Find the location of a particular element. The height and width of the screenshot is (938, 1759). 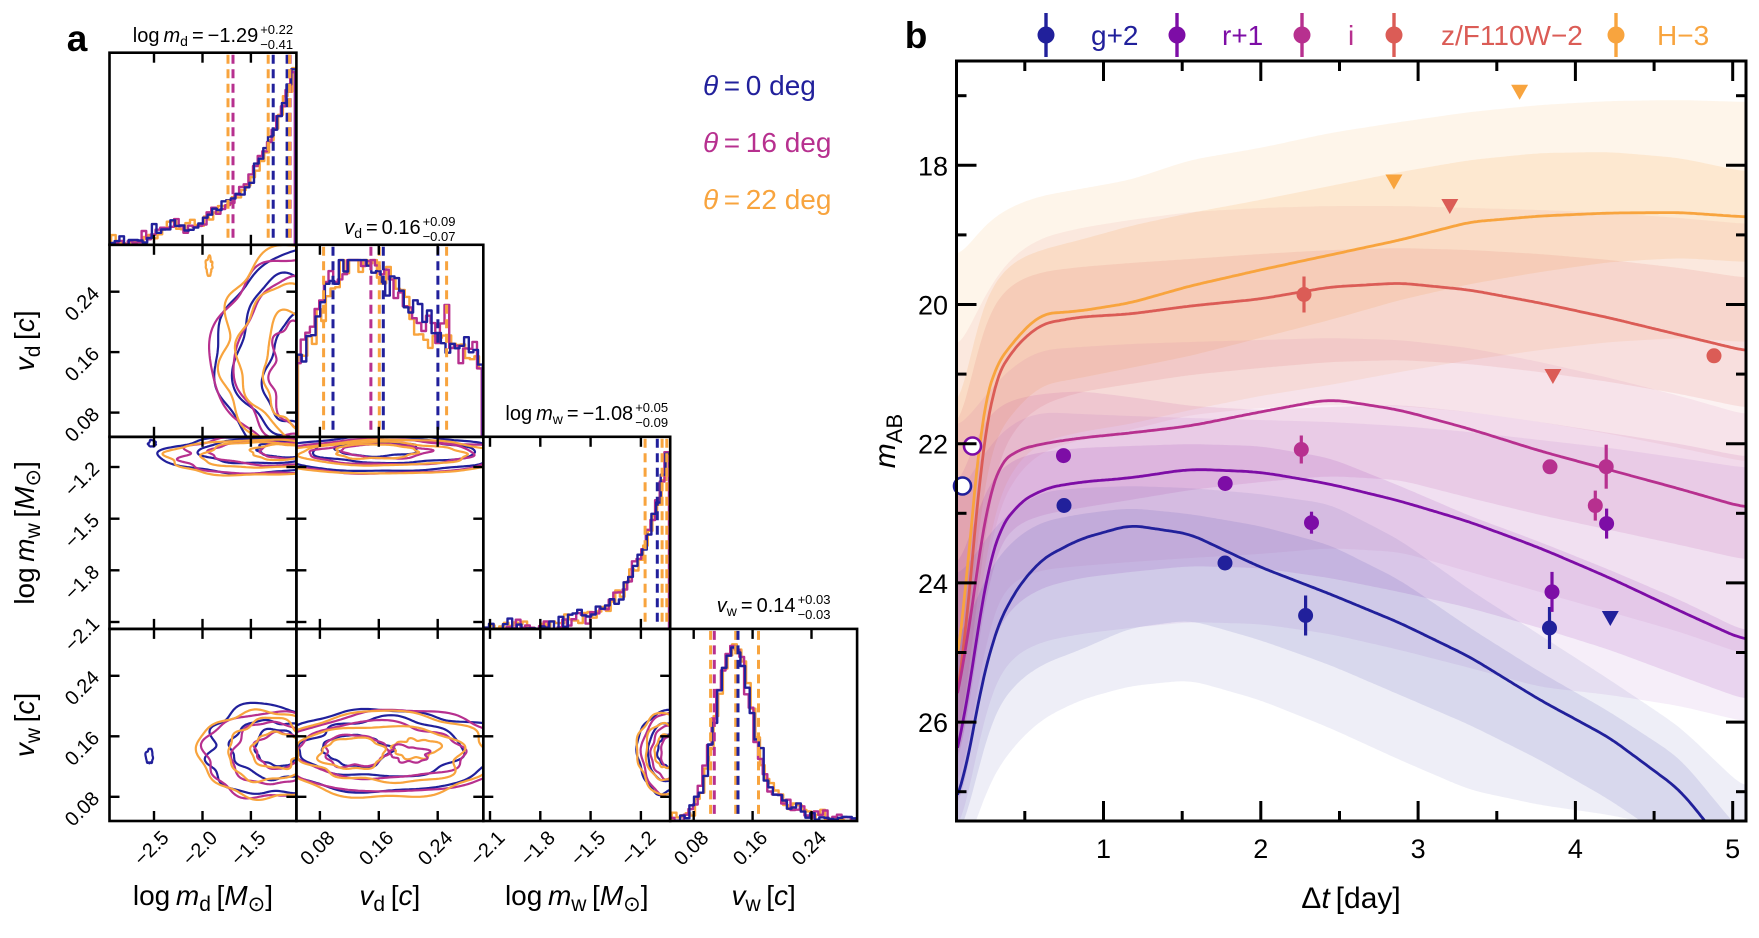

svg-text: θ = 0 deg is located at coordinates (759, 85).